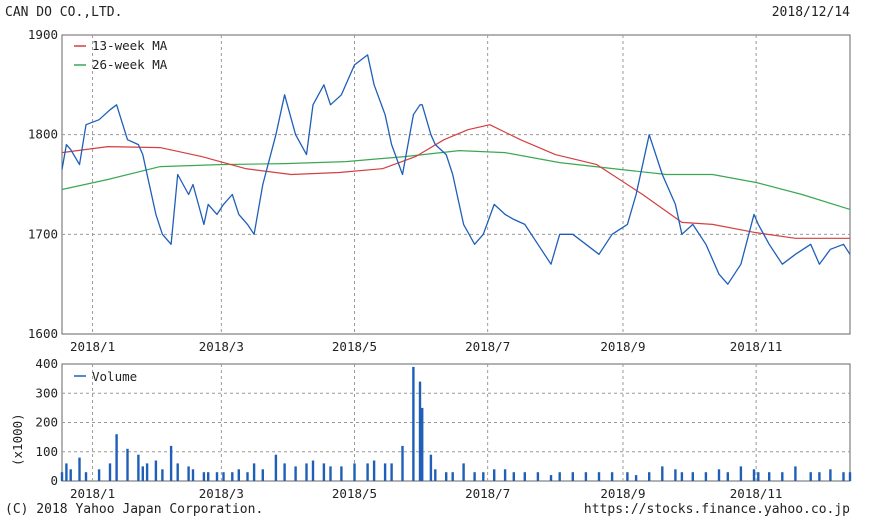  Describe the element at coordinates (43, 34) in the screenshot. I see `price-y-tick-label: 1900` at that location.